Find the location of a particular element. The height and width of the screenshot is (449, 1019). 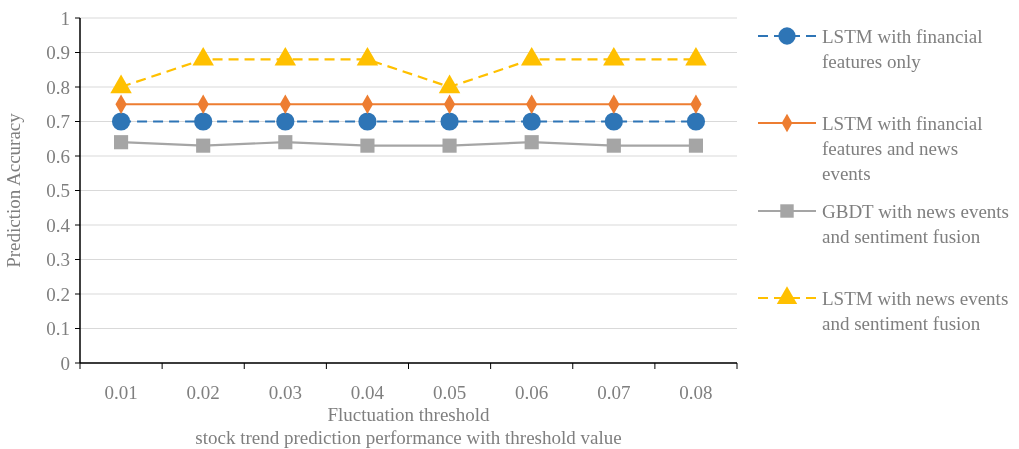

text: stock trend prediction performance with threshold value is located at coordinates (408, 437).